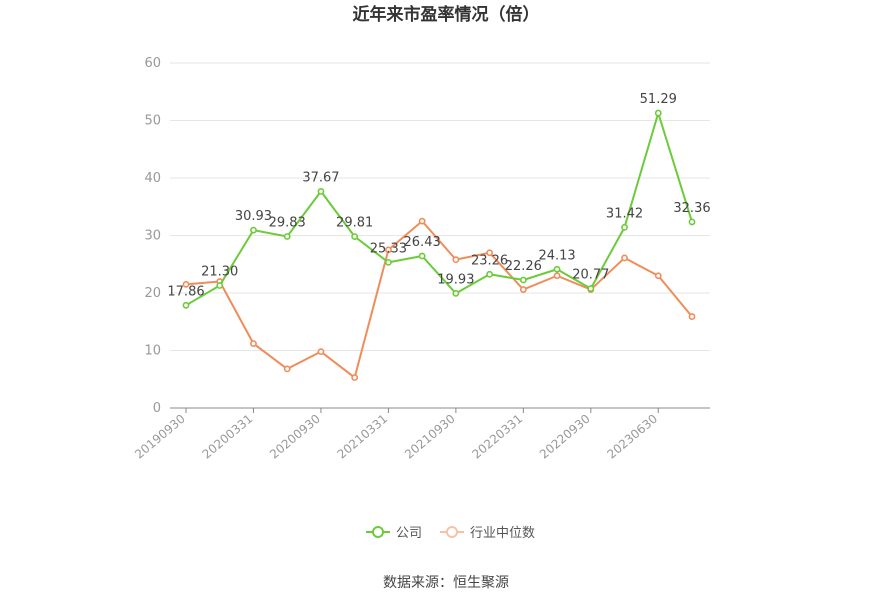  I want to click on x-tick-label: 20210331, so click(363, 437).